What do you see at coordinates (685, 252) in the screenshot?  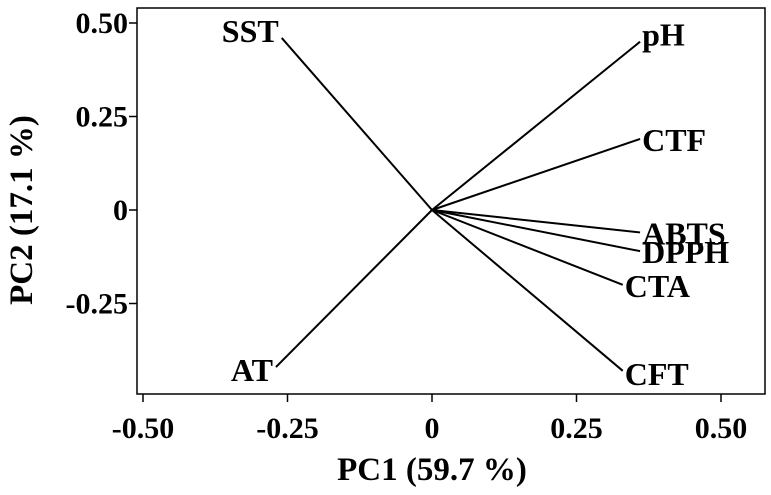 I see `vector-label-dpph: DPPH` at bounding box center [685, 252].